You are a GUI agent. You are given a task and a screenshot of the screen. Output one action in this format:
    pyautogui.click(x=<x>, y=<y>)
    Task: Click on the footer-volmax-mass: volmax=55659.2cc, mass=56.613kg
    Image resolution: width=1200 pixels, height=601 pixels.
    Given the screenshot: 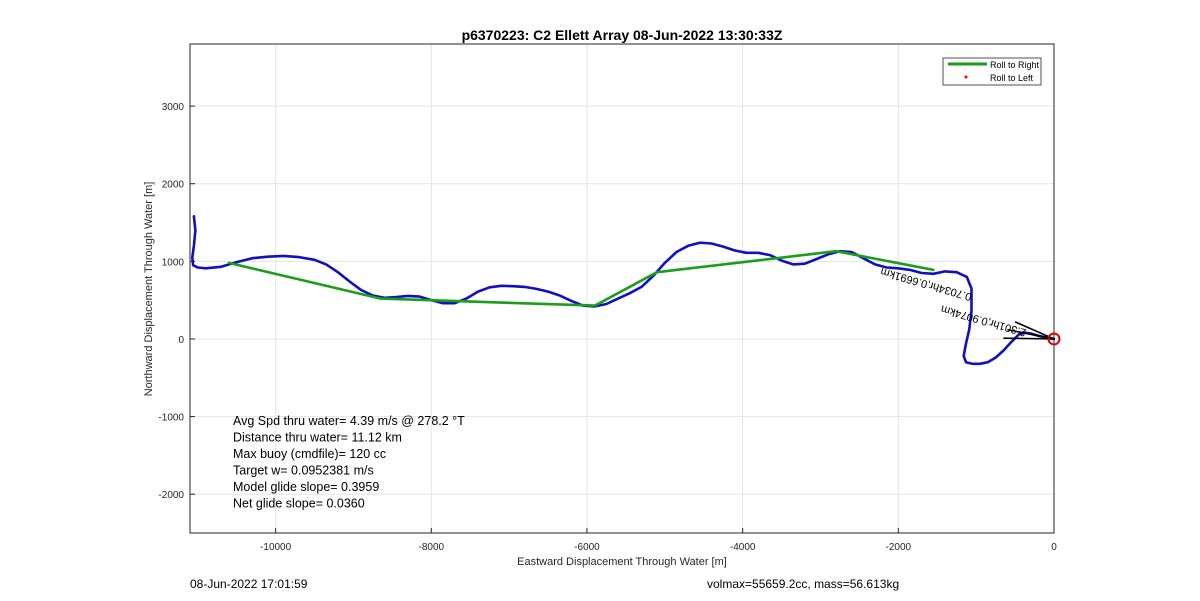 What is the action you would take?
    pyautogui.click(x=803, y=584)
    